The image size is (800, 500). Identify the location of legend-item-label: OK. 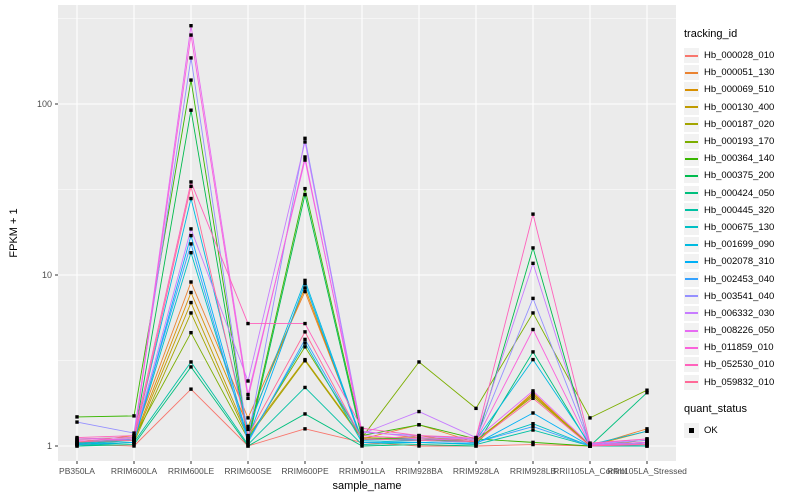
(711, 430).